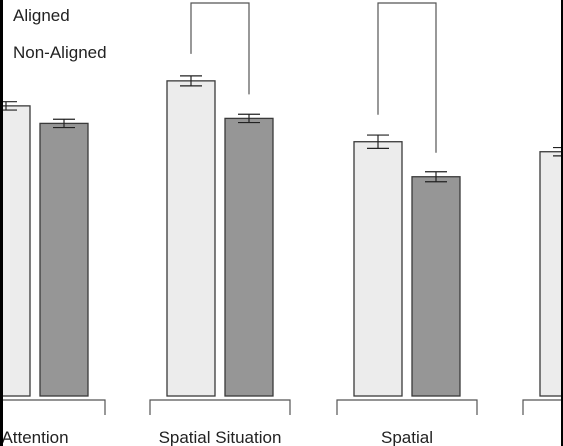 Image resolution: width=563 pixels, height=446 pixels. Describe the element at coordinates (60, 34) in the screenshot. I see `legend: Aligned Non-Aligned` at that location.